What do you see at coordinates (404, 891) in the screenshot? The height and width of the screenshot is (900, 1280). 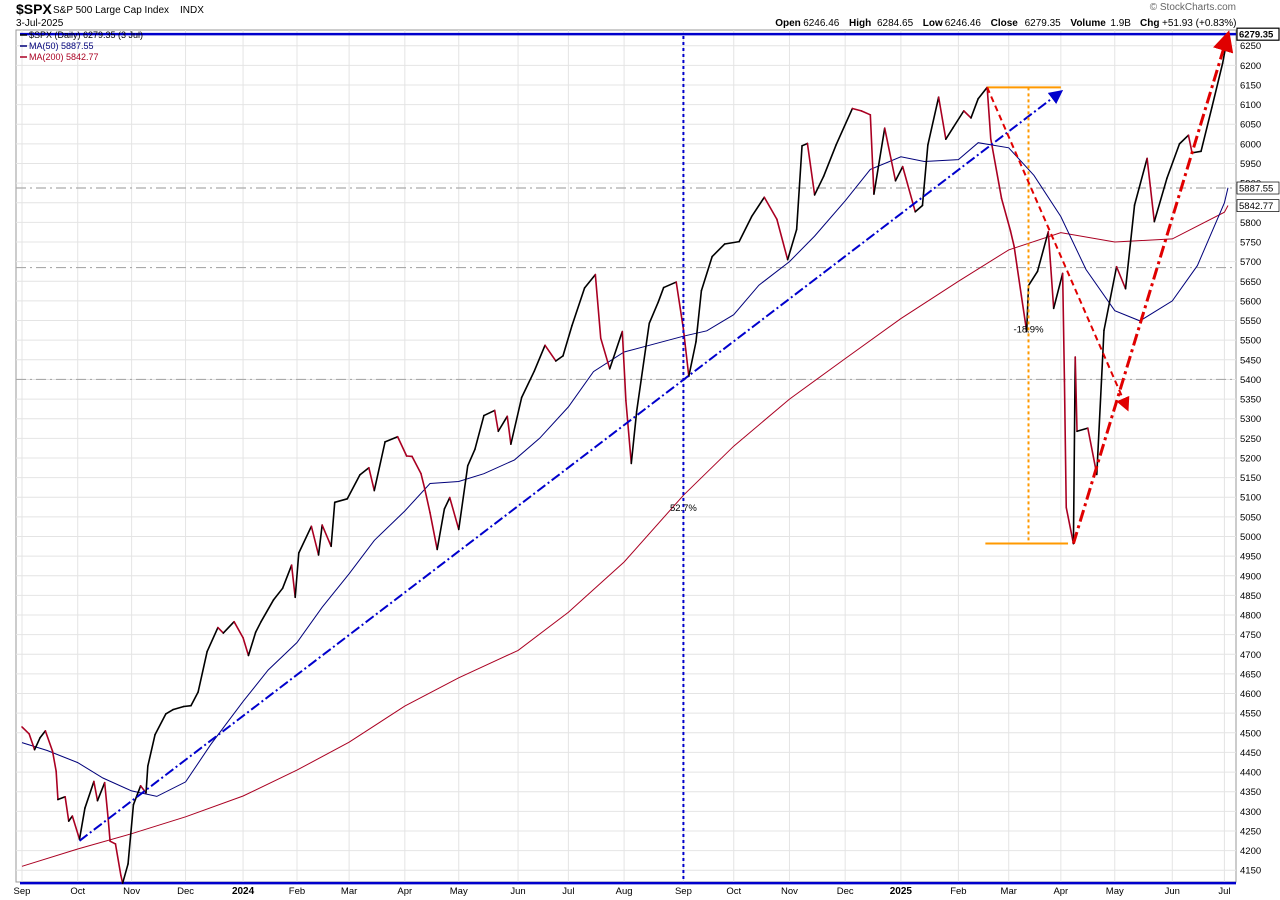 I see `x-tick-label: Apr` at bounding box center [404, 891].